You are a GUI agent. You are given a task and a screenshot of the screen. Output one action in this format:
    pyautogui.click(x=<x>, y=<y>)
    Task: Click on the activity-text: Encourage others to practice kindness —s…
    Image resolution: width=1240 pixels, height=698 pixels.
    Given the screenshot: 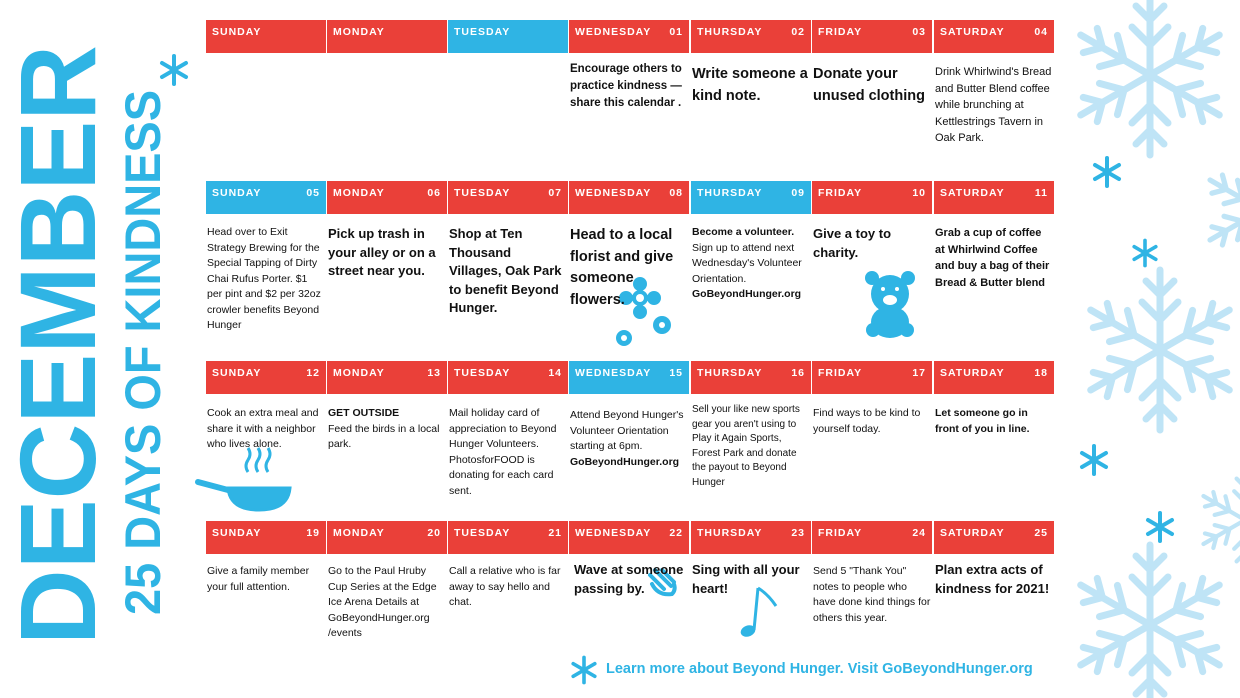 What is the action you would take?
    pyautogui.click(x=626, y=86)
    